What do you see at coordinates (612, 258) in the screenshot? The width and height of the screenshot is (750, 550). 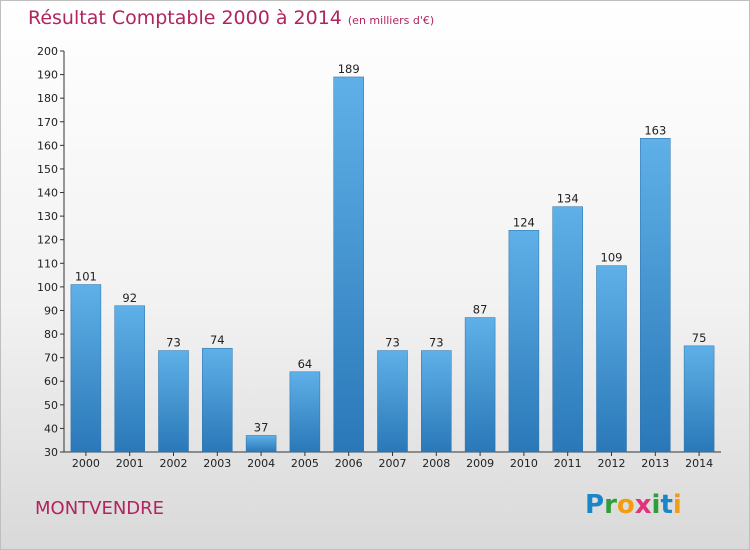 I see `bar-value-label: 109` at bounding box center [612, 258].